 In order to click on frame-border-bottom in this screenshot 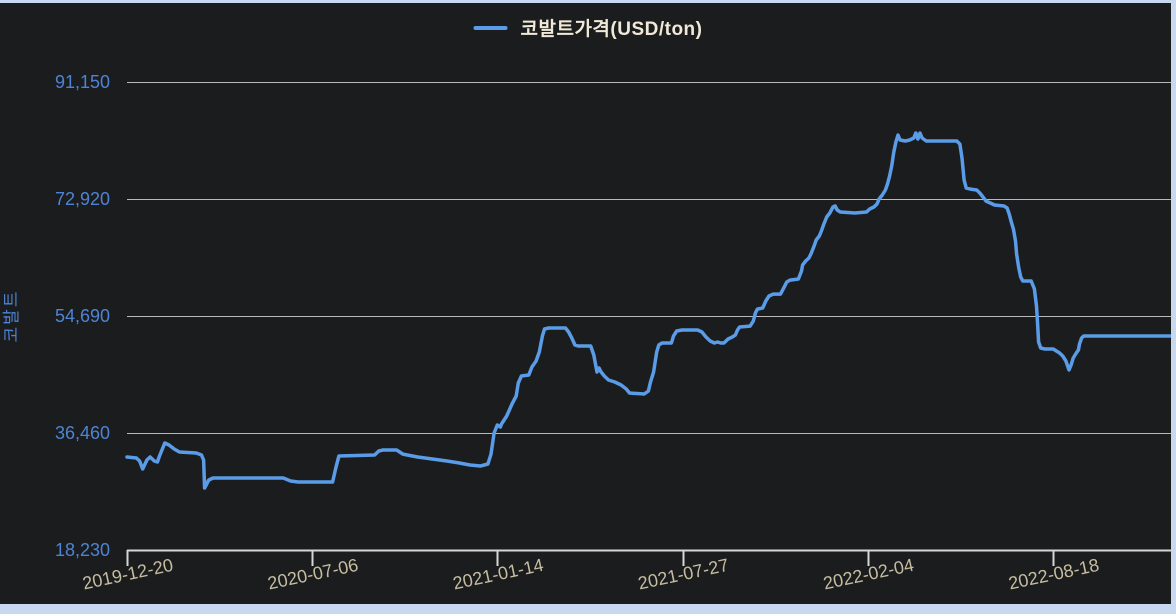, I will do `click(588, 609)`.